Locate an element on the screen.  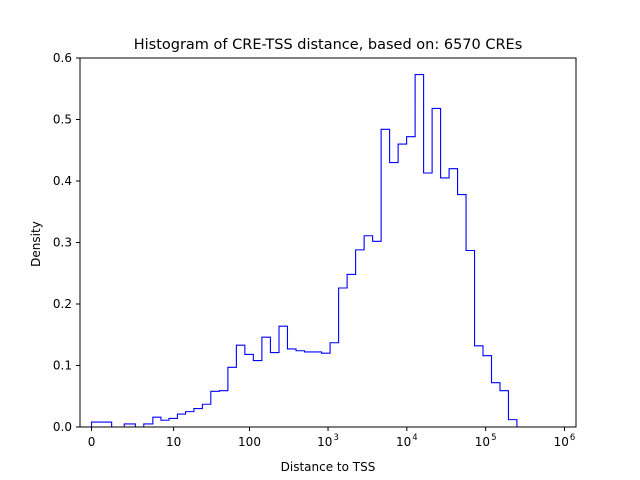
y-tick-label: 0.4 is located at coordinates (62, 181).